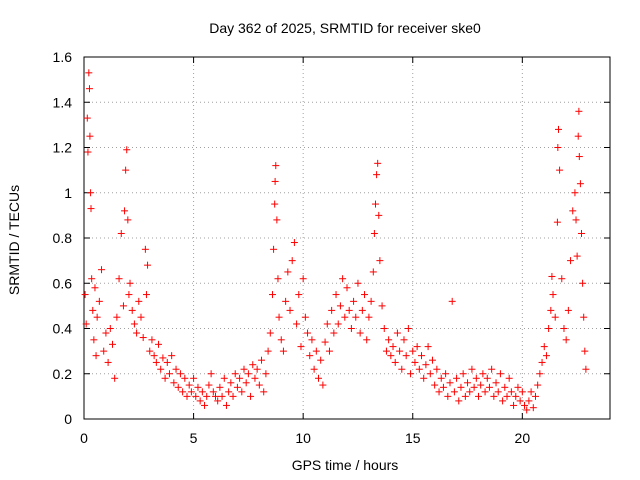 The width and height of the screenshot is (640, 480). What do you see at coordinates (63, 57) in the screenshot?
I see `y-tick-label: 1.6` at bounding box center [63, 57].